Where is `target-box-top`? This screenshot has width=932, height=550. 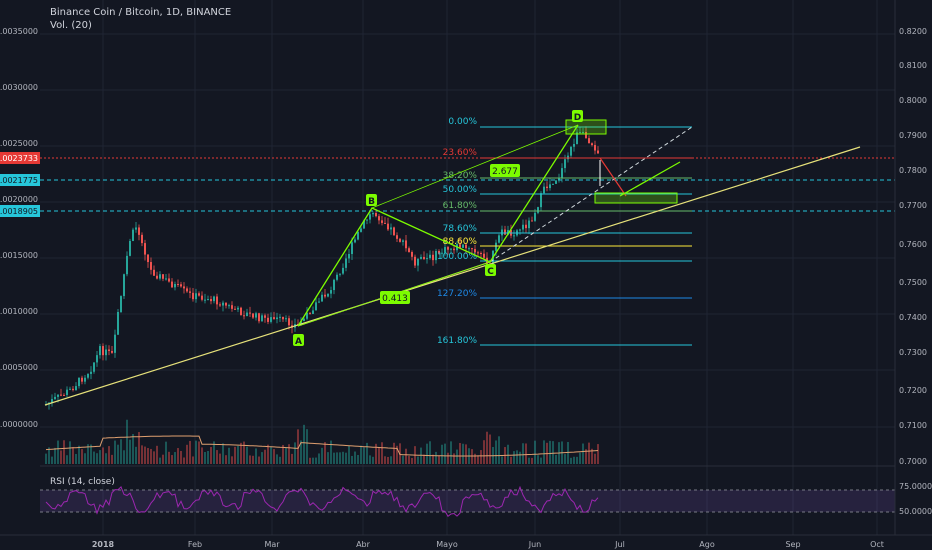 target-box-top is located at coordinates (586, 127).